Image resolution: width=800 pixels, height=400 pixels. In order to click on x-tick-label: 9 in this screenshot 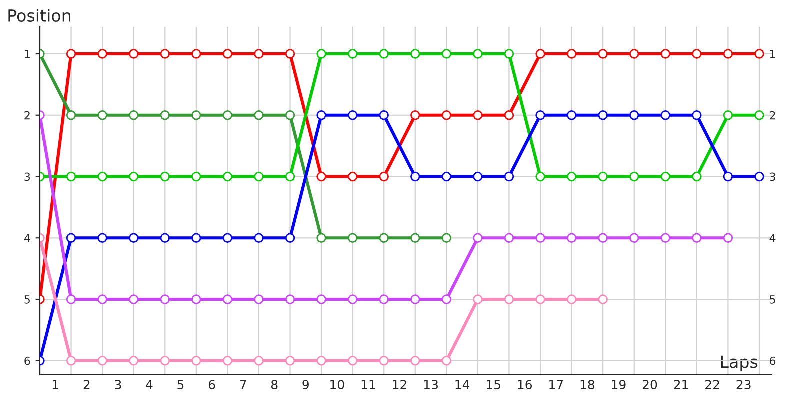, I will do `click(305, 385)`.